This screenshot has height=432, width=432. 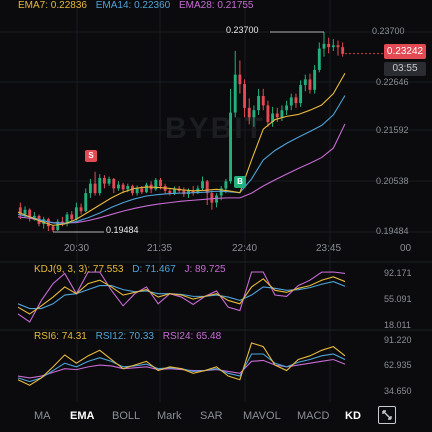 What do you see at coordinates (392, 82) in the screenshot?
I see `price-axis-tick: 0.22646` at bounding box center [392, 82].